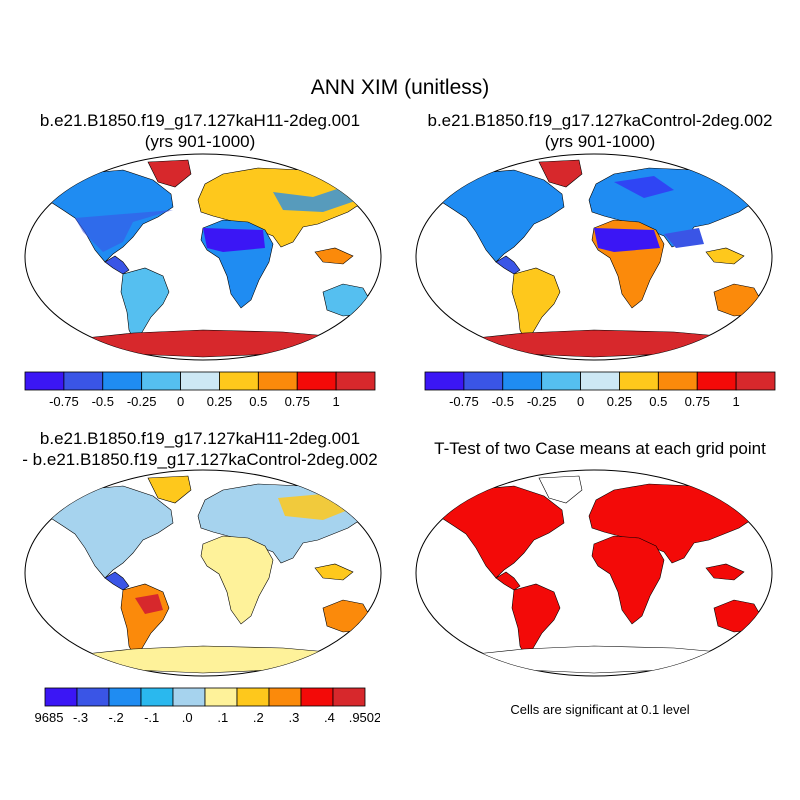  Describe the element at coordinates (200, 141) in the screenshot. I see `panel1-title-line2: (yrs 901-1000)` at that location.